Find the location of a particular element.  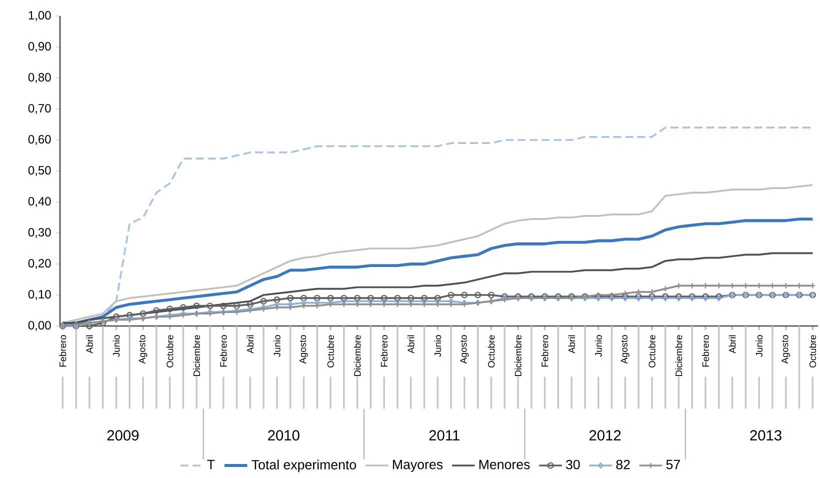

y-tick-label: 0,30 is located at coordinates (39, 233).